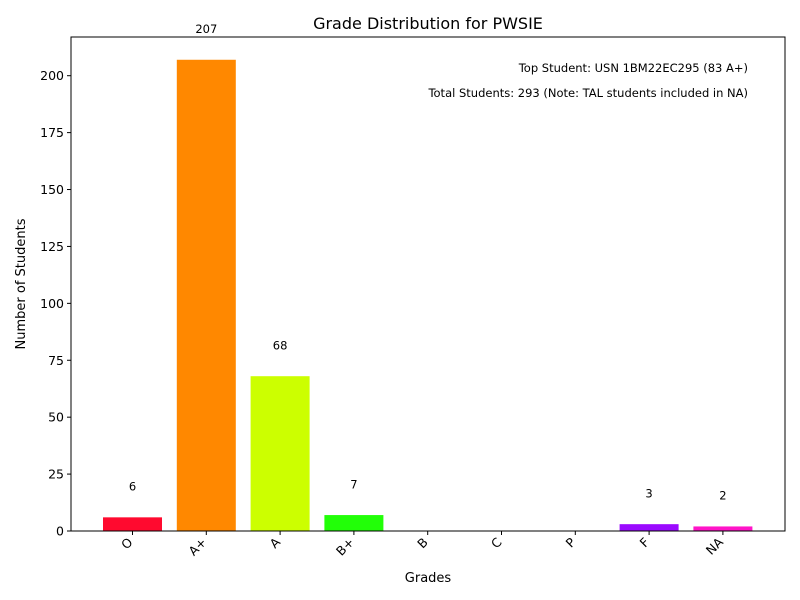 This screenshot has height=600, width=800. Describe the element at coordinates (275, 542) in the screenshot. I see `x-tick-label-A: A` at that location.